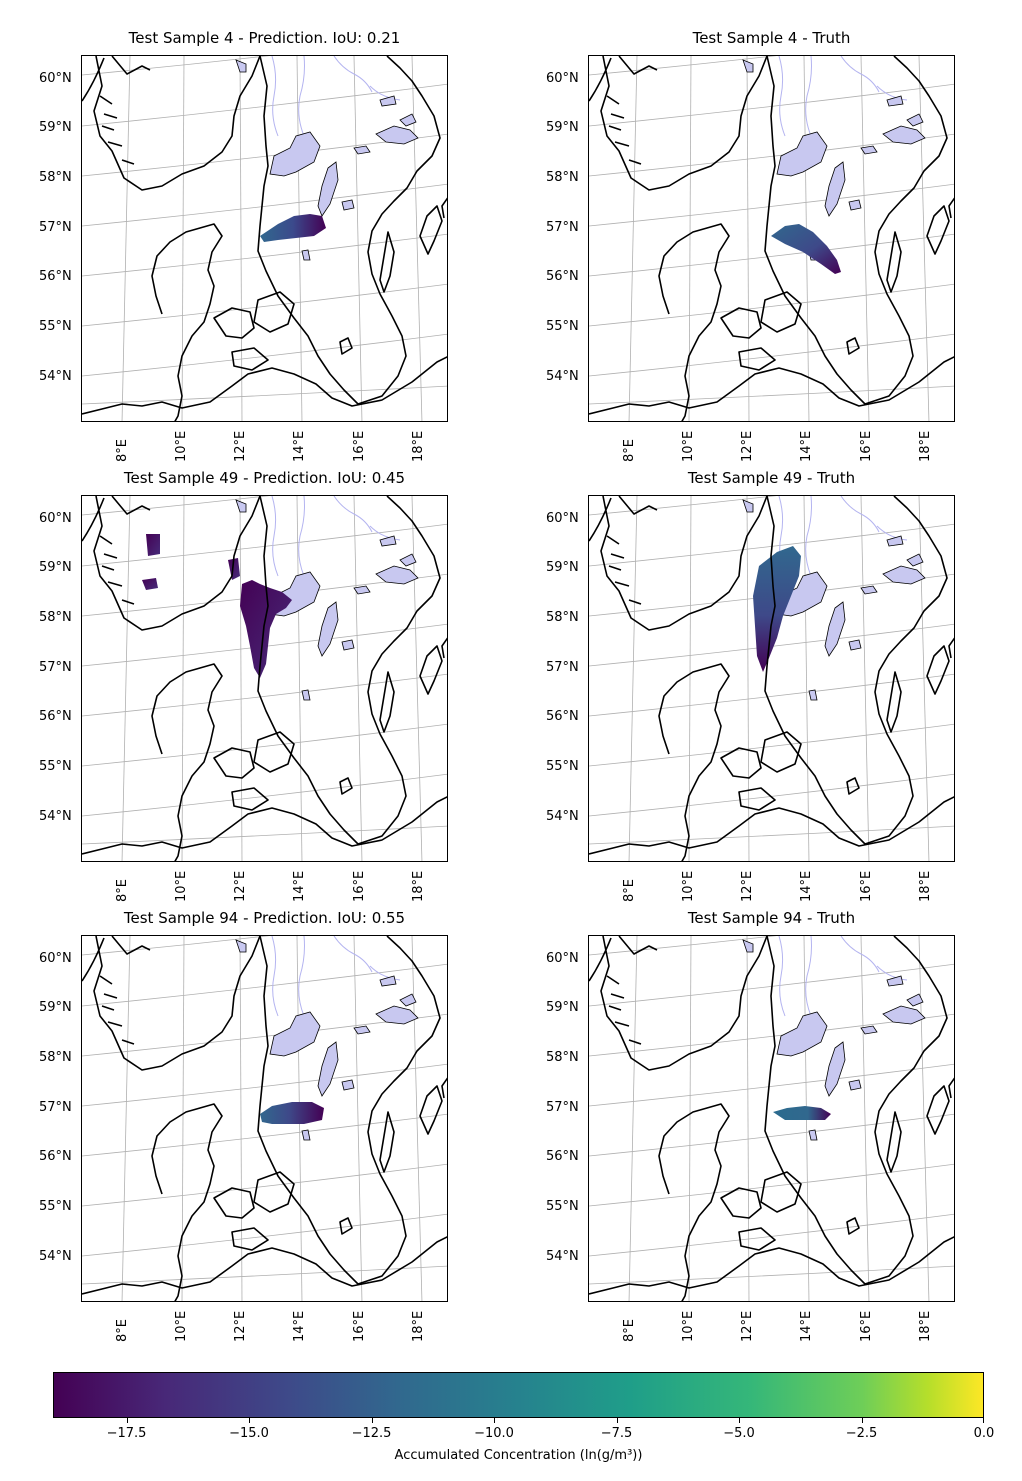 The image size is (1022, 1481). What do you see at coordinates (249, 1433) in the screenshot?
I see `colorbar-tick-label: −15.0` at bounding box center [249, 1433].